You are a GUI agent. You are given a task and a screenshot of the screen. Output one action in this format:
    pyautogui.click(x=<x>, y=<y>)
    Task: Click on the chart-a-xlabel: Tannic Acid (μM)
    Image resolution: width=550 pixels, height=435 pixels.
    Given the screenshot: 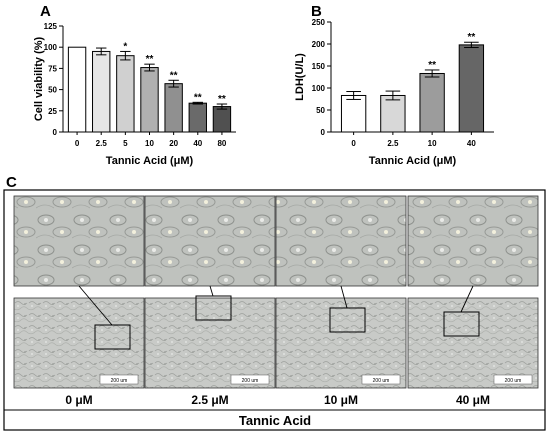 What is the action you would take?
    pyautogui.click(x=150, y=161)
    